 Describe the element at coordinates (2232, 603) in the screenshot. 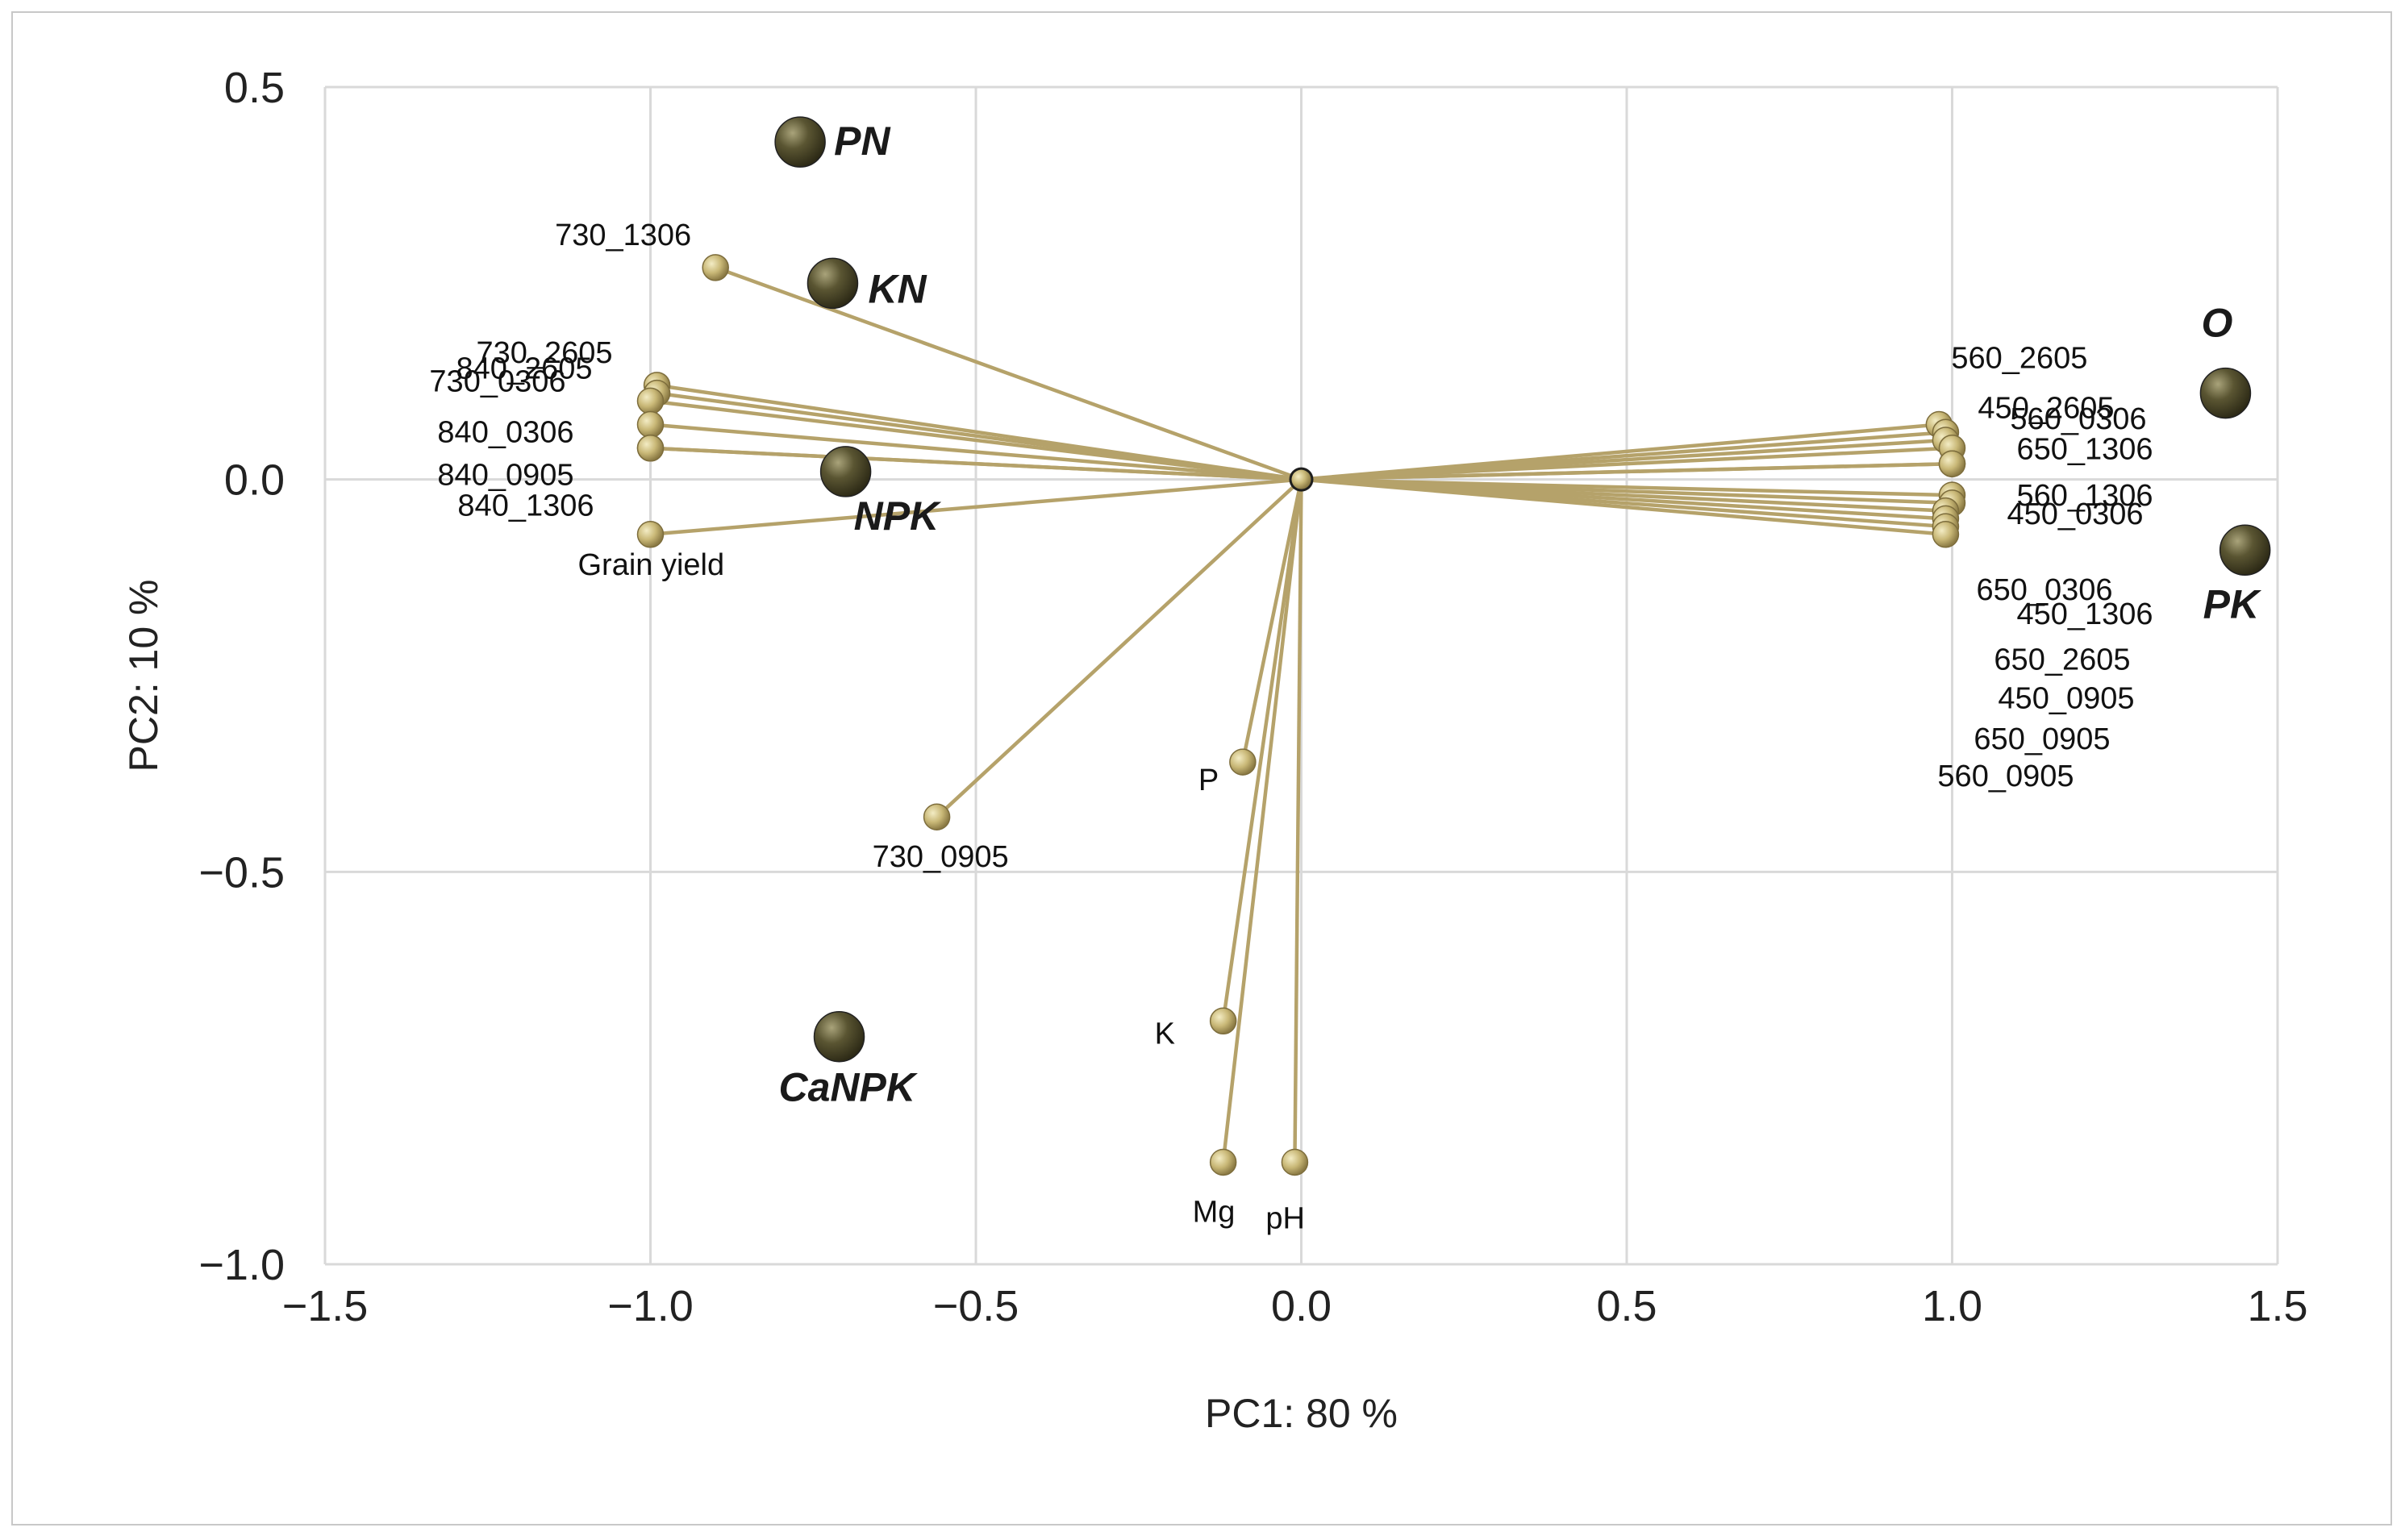

I see `score-label: PK` at that location.